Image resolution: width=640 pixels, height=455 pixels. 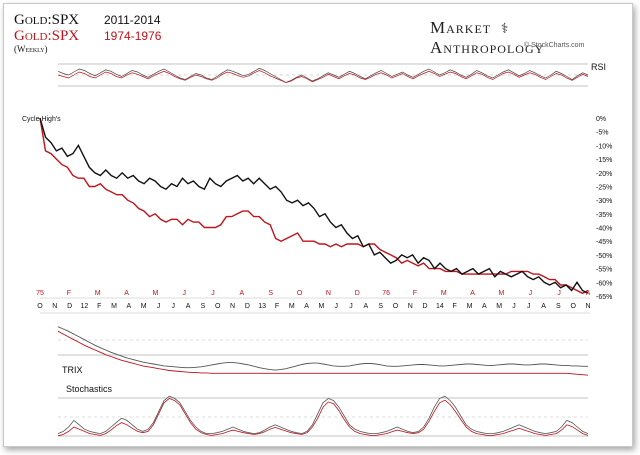 I want to click on y-tick-label: -20%, so click(x=604, y=174).